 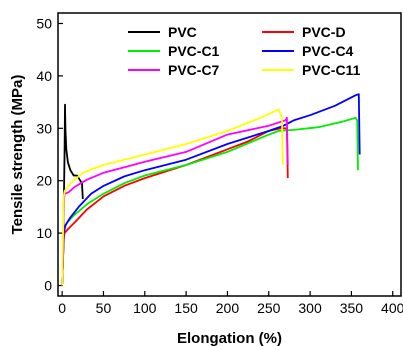 I want to click on legend: PVC PVC-D PVC-C1 PVC-C4 PVC-C7 PVC-C11, so click(x=244, y=51).